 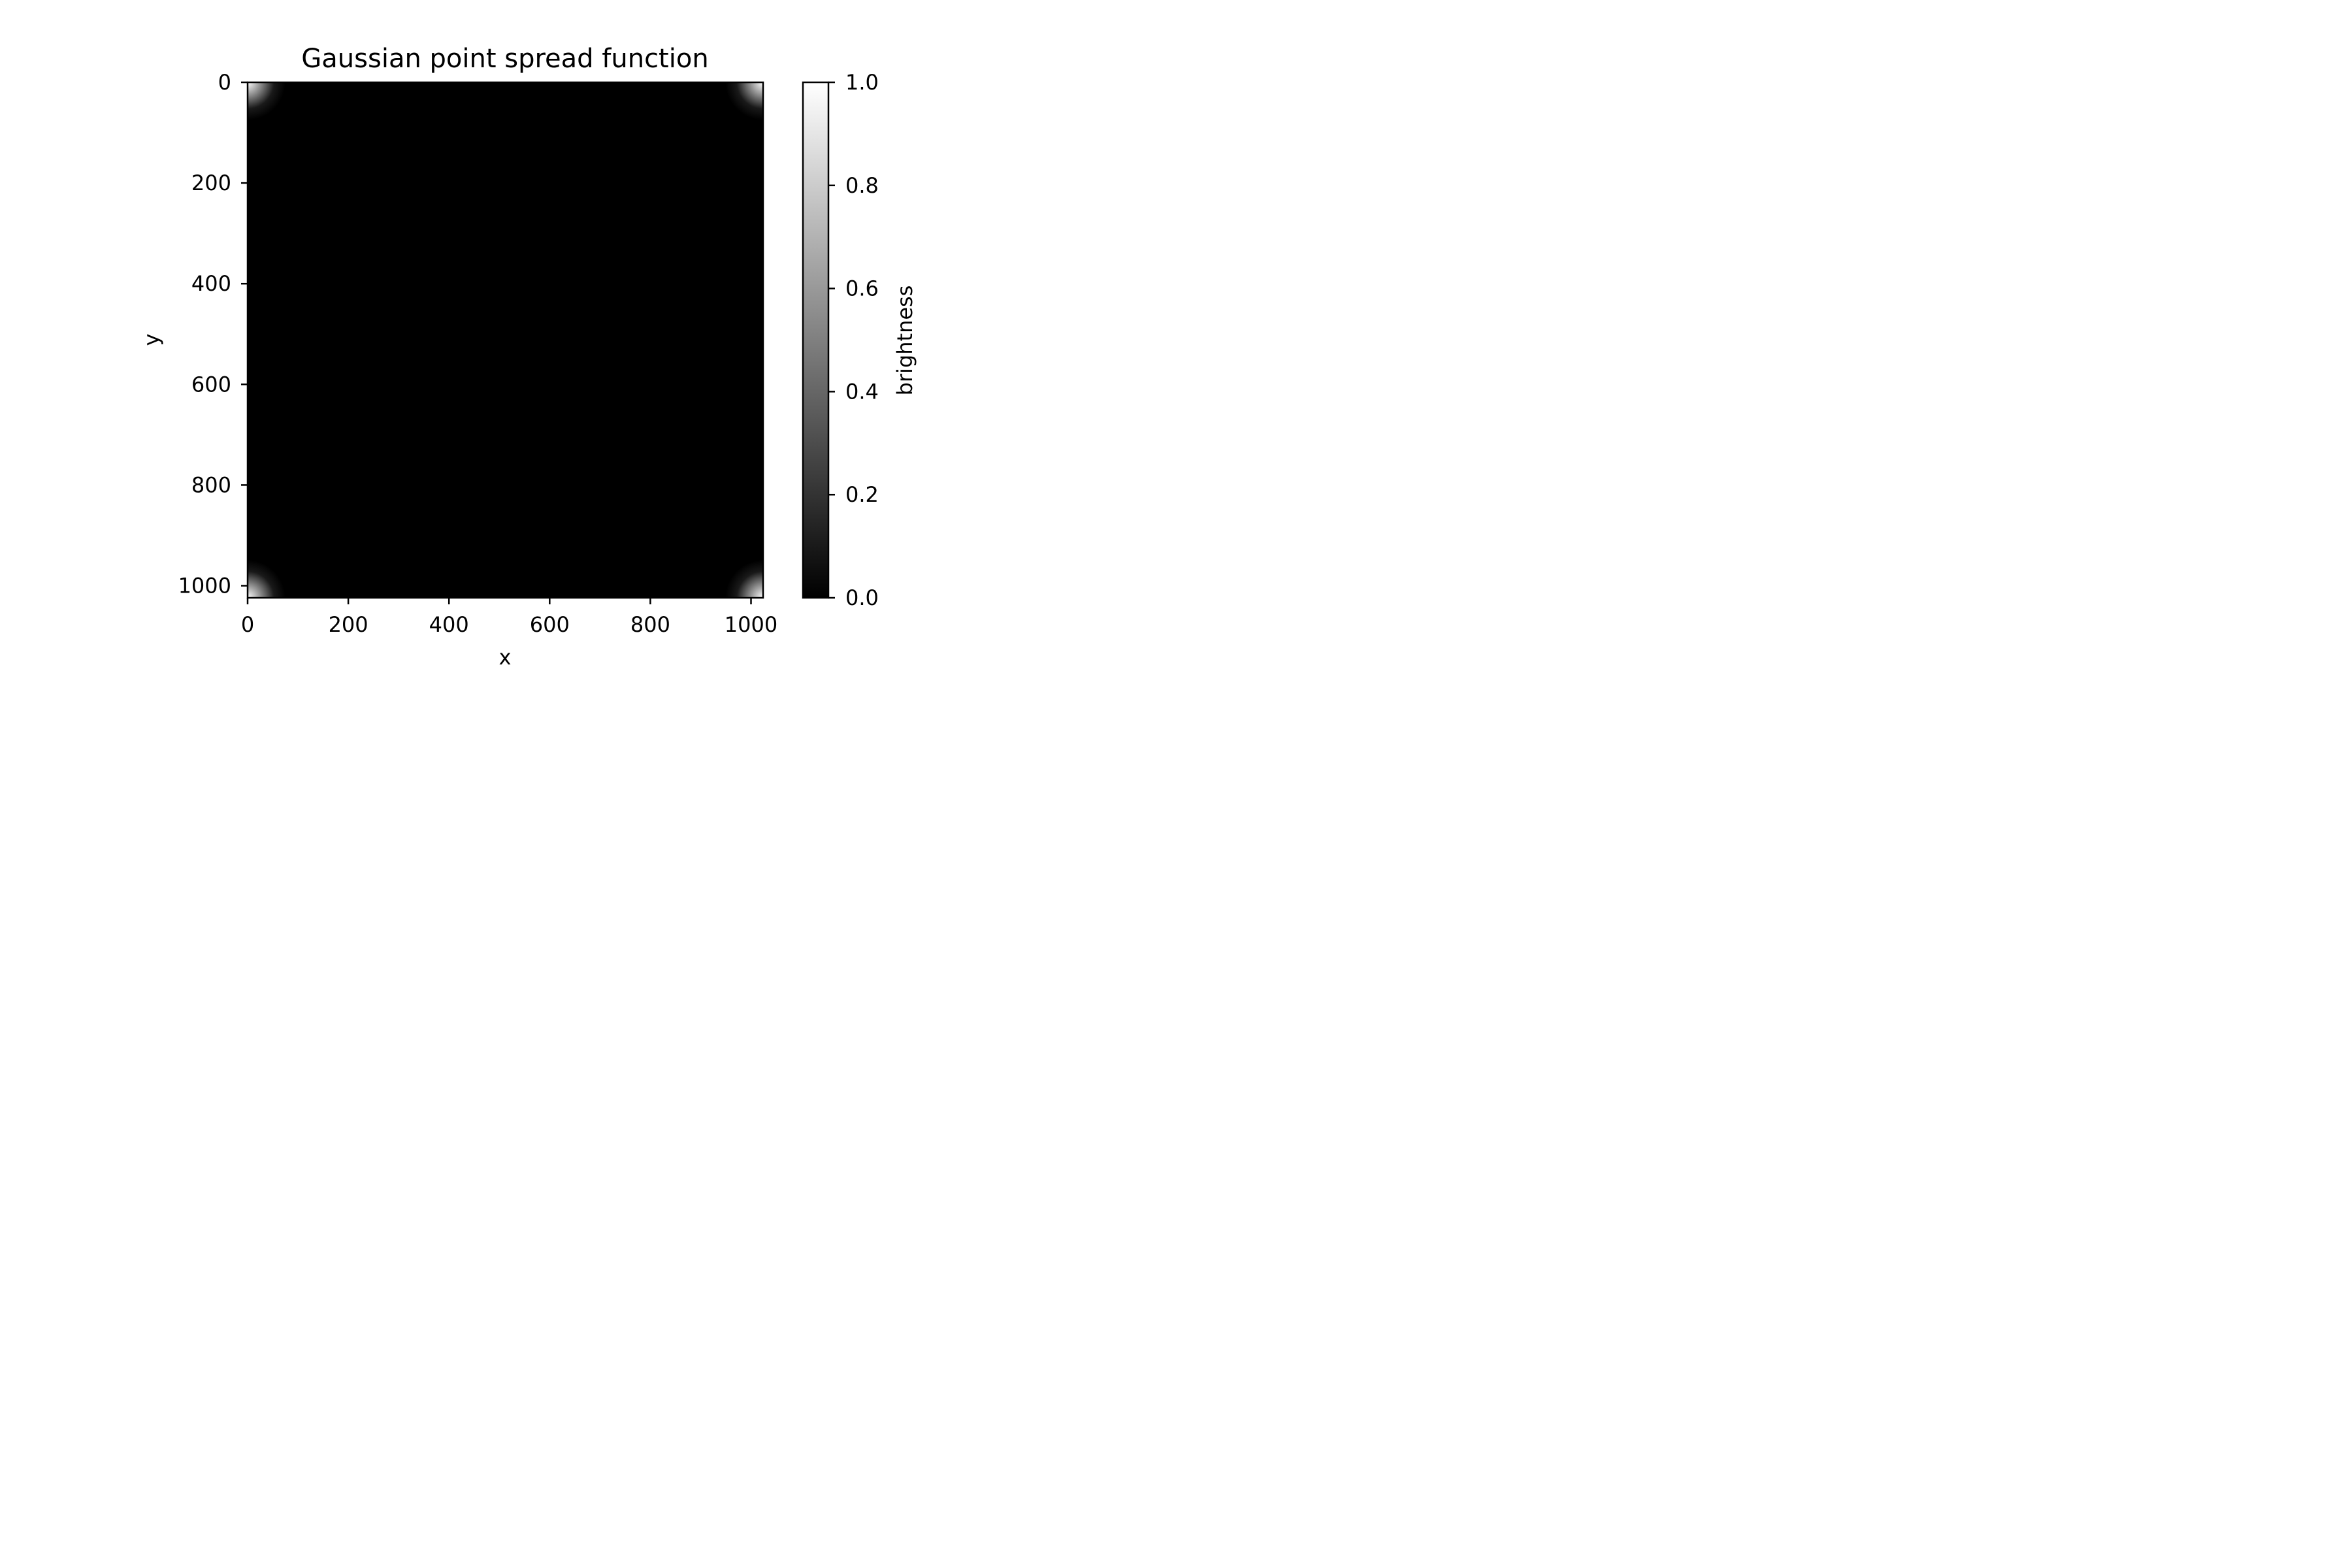 What do you see at coordinates (224, 82) in the screenshot?
I see `y-tick-label: 0` at bounding box center [224, 82].